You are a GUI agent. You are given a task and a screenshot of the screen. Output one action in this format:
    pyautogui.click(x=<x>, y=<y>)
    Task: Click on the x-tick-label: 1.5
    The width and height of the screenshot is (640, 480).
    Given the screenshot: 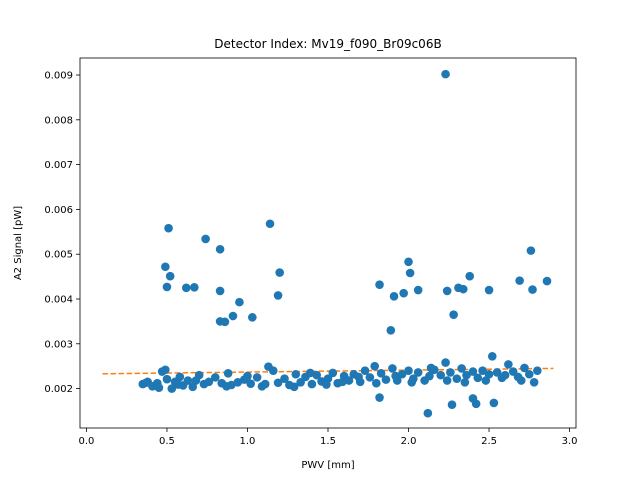 What is the action you would take?
    pyautogui.click(x=328, y=441)
    